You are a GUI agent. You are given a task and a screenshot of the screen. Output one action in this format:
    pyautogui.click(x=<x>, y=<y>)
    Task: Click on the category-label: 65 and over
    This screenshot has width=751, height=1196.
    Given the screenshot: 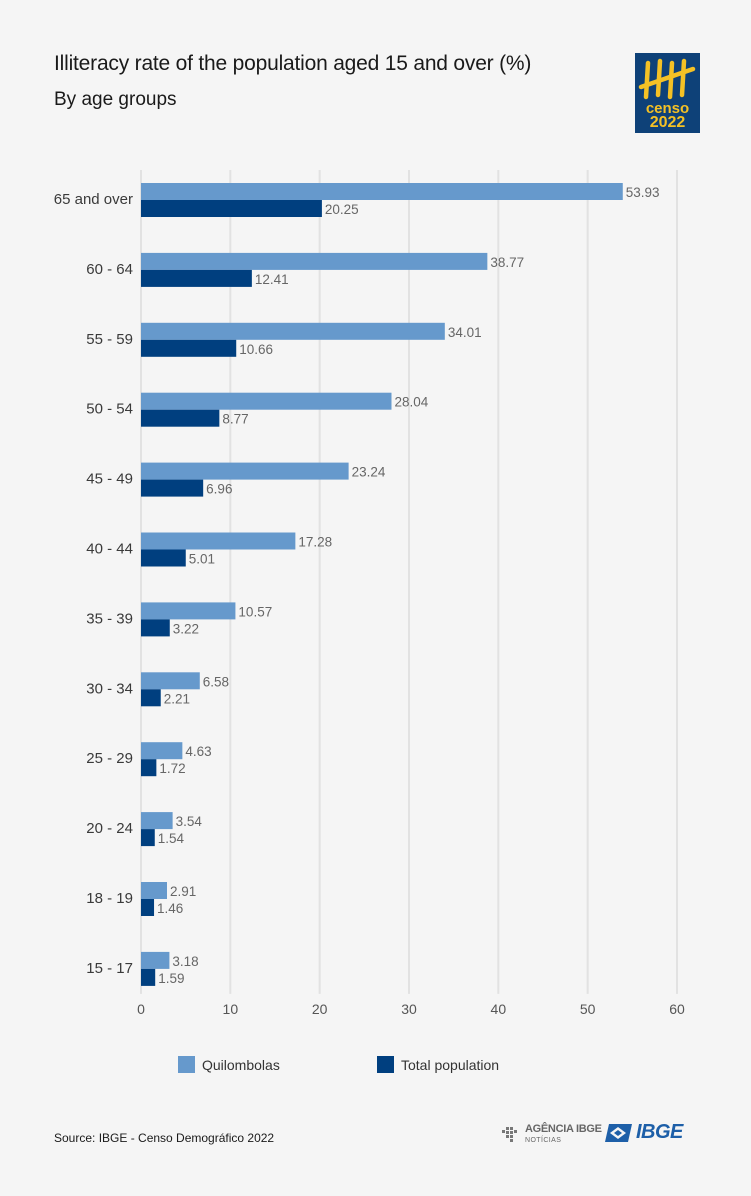 What is the action you would take?
    pyautogui.click(x=93, y=199)
    